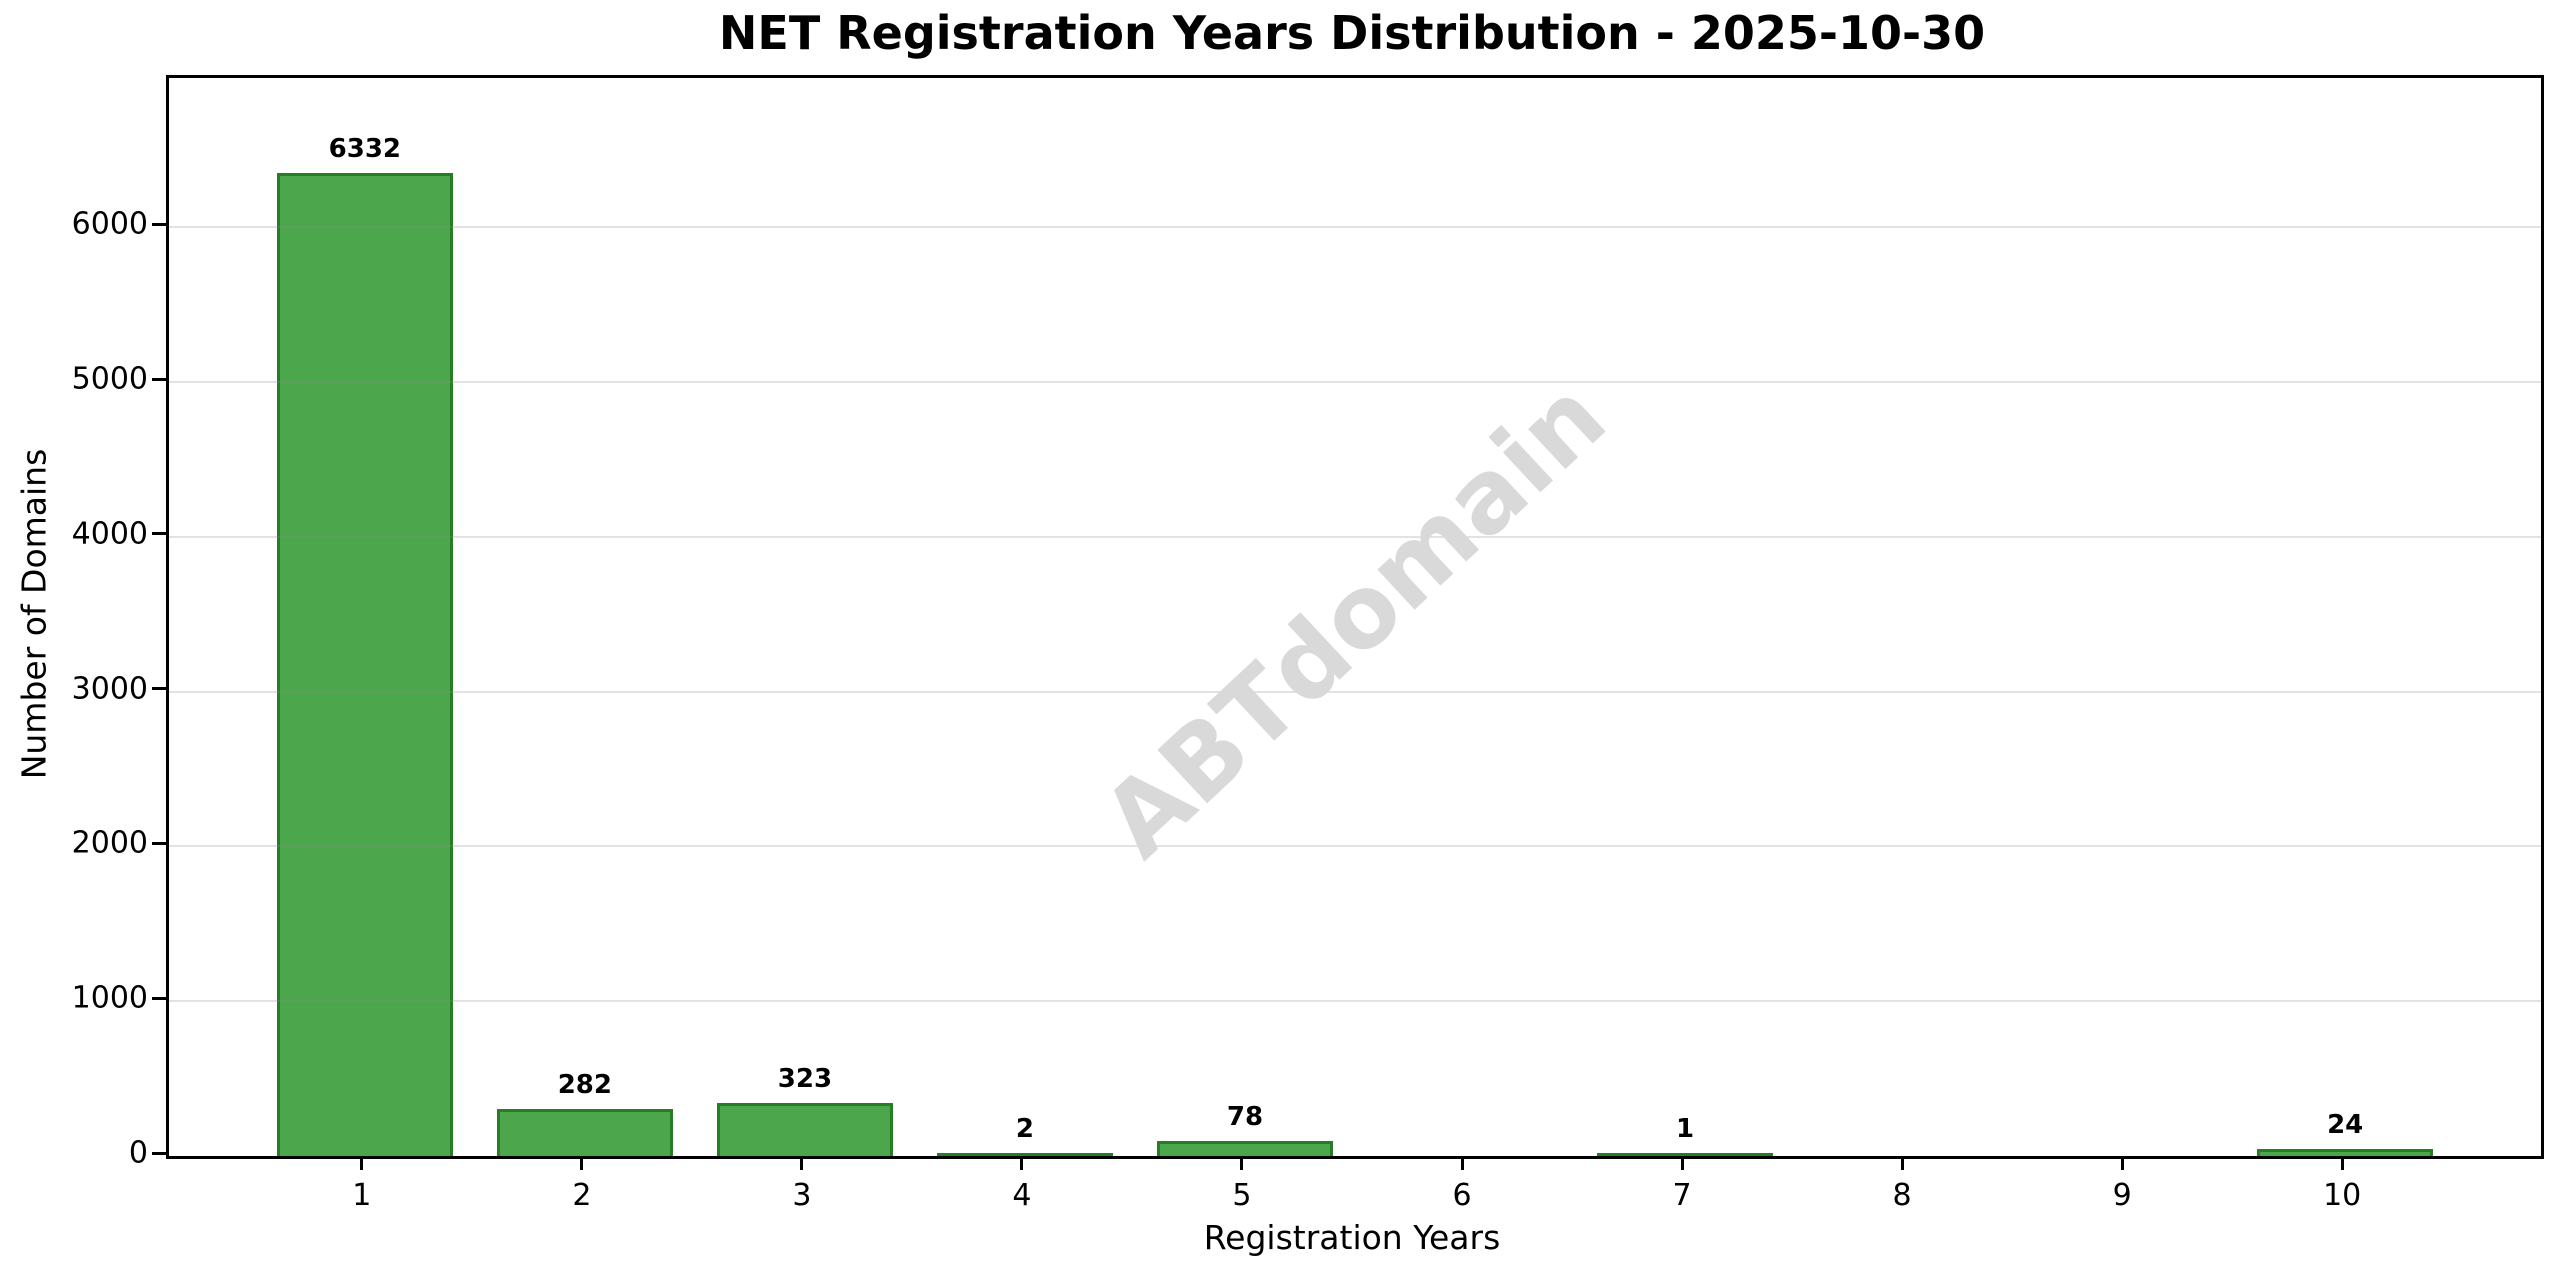  I want to click on y-tick-label-2000: 2000, so click(109, 843).